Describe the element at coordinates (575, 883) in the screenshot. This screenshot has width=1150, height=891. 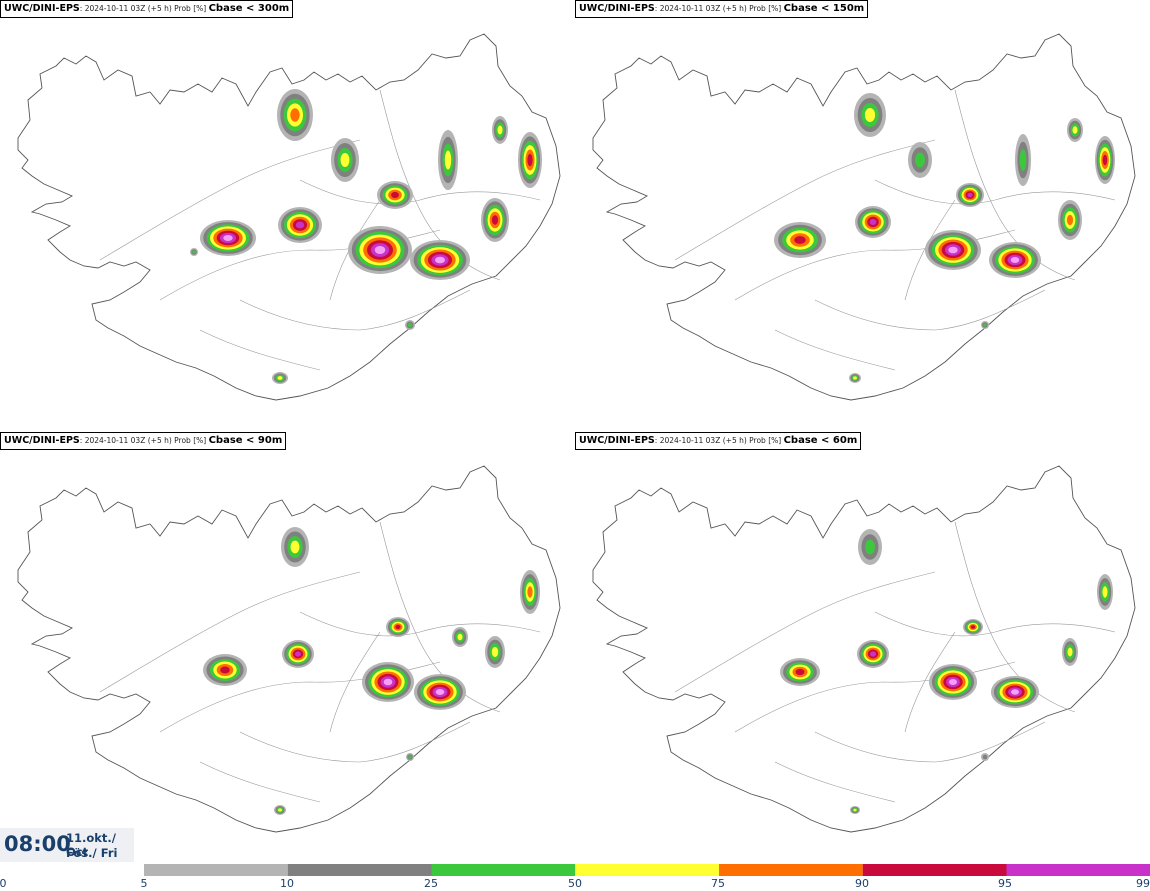
I see `colorbar-tick-label: 50` at that location.